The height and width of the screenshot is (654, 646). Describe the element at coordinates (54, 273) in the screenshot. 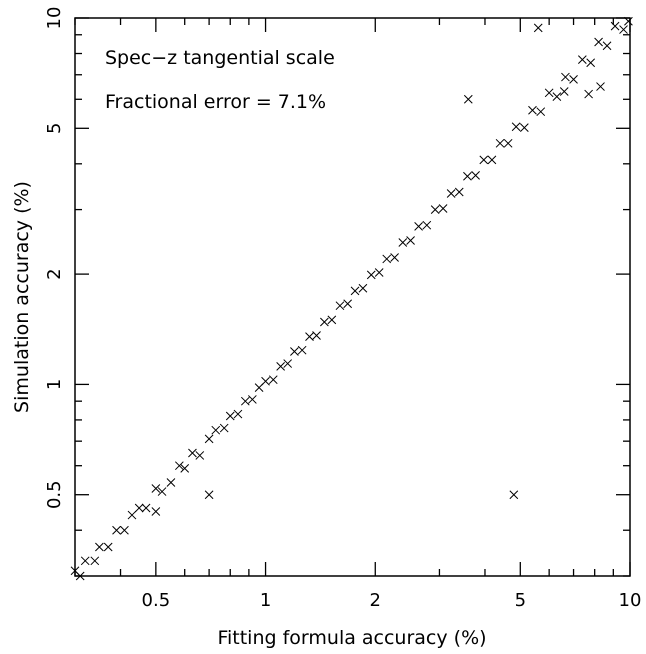

I see `y-tick-label: 2` at that location.